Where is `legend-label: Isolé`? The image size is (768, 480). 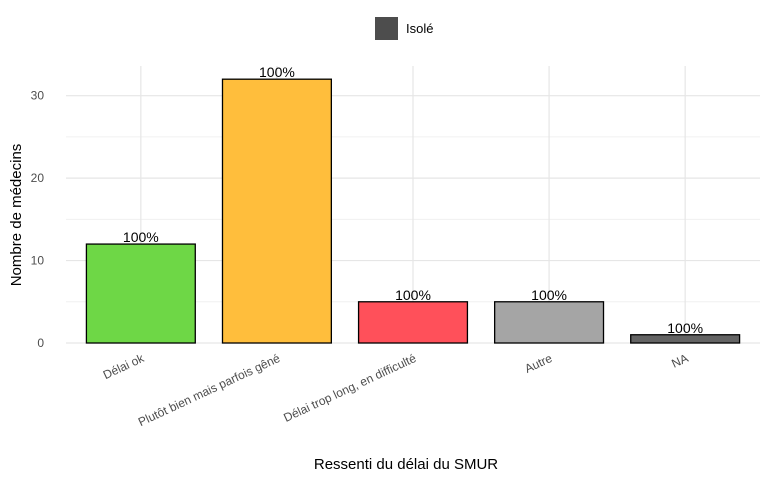
legend-label: Isolé is located at coordinates (420, 28).